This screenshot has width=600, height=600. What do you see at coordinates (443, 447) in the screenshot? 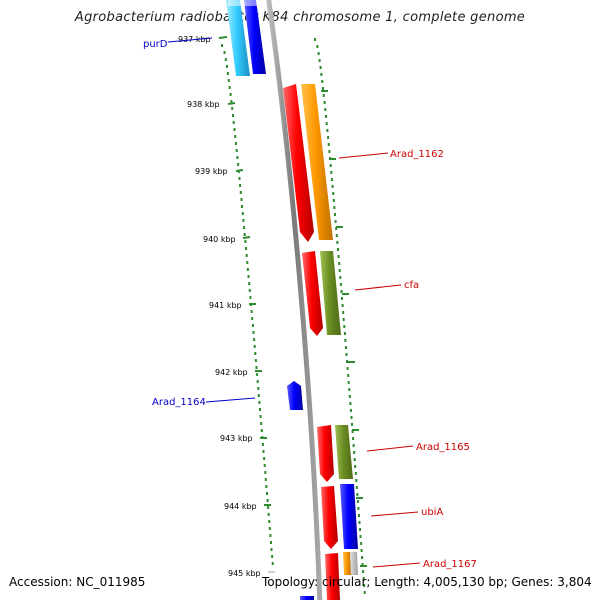
I see `gene-label-arad-1165: Arad_1165` at bounding box center [443, 447].